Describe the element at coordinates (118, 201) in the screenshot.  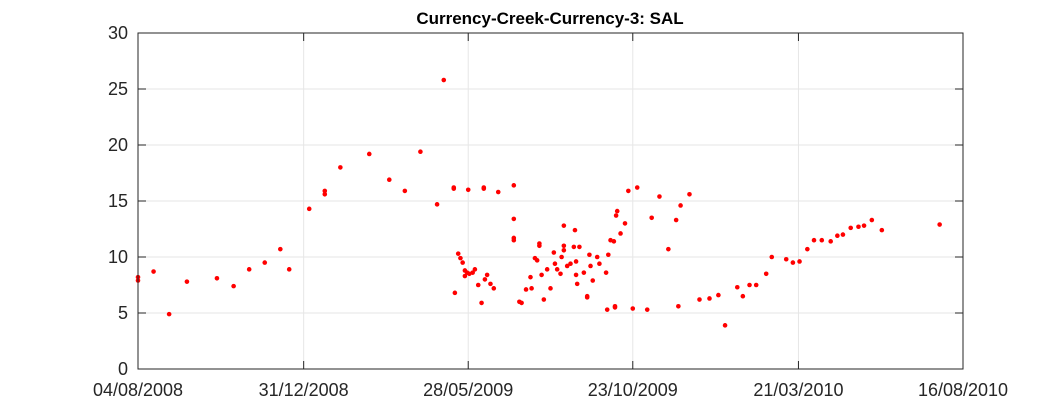
I see `y-tick-label: 15` at that location.